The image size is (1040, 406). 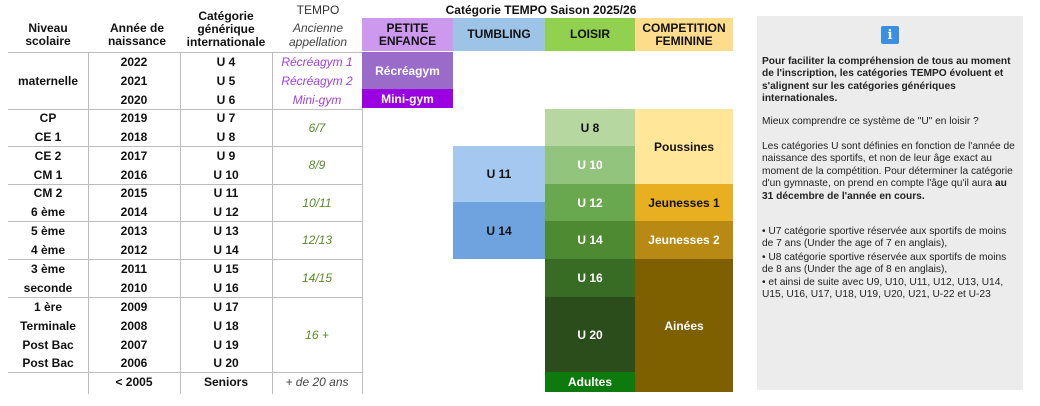 What do you see at coordinates (884, 190) in the screenshot?
I see `info-para1-bold: au 31 décembre de l'année en cours.` at bounding box center [884, 190].